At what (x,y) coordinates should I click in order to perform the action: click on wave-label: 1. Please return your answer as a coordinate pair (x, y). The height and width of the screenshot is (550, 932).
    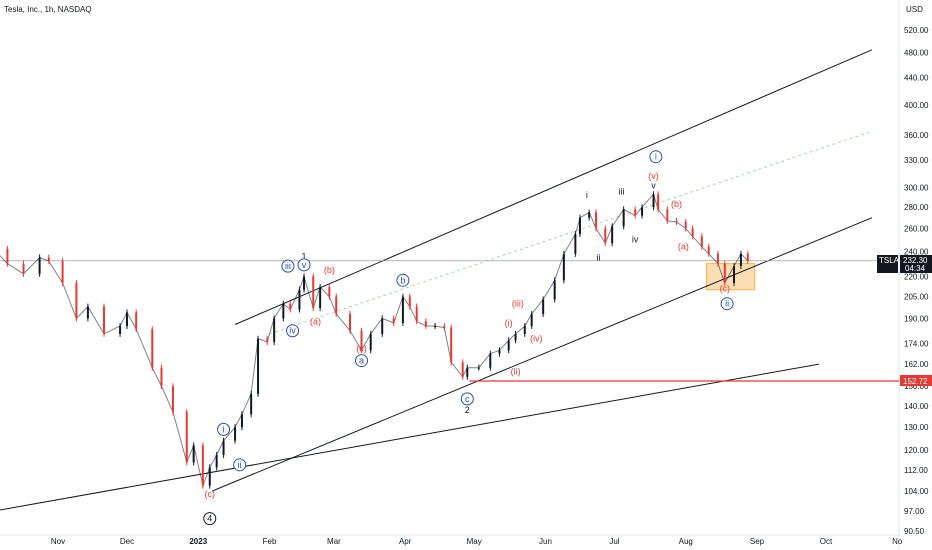
    Looking at the image, I should click on (304, 256).